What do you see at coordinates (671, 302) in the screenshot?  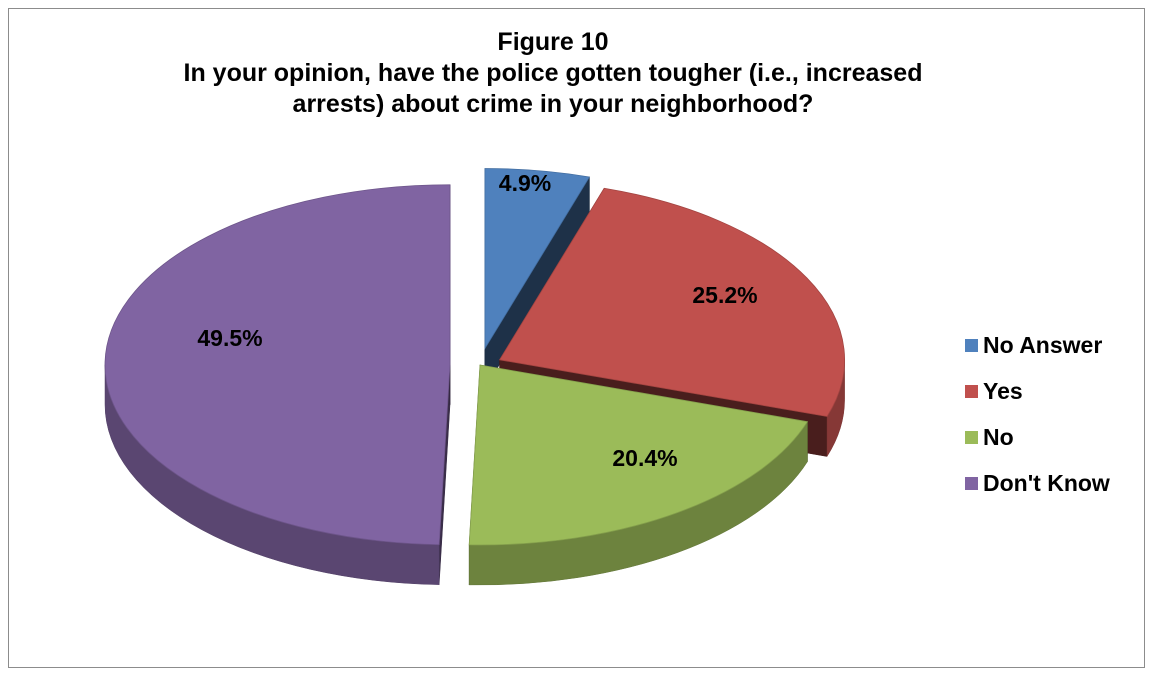 I see `slice-yes` at bounding box center [671, 302].